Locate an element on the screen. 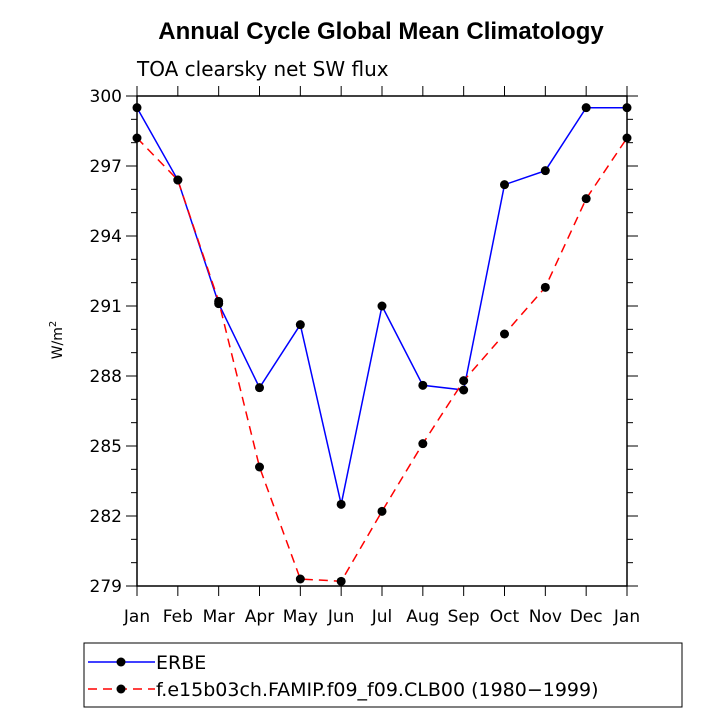 The image size is (727, 727). x-tick-label: Dec is located at coordinates (586, 617).